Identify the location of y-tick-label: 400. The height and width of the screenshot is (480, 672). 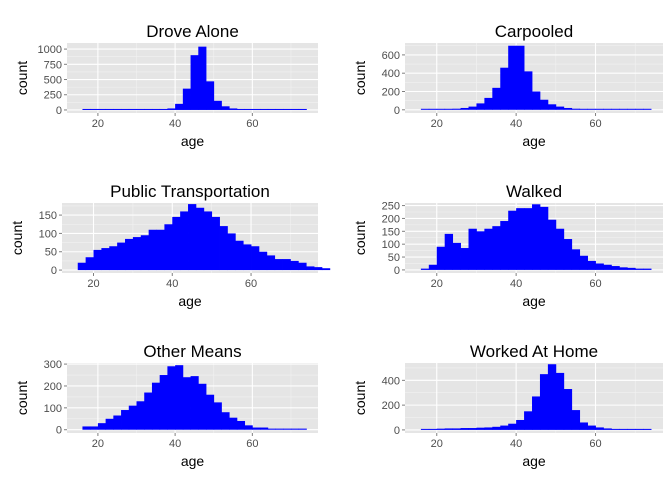
(391, 74).